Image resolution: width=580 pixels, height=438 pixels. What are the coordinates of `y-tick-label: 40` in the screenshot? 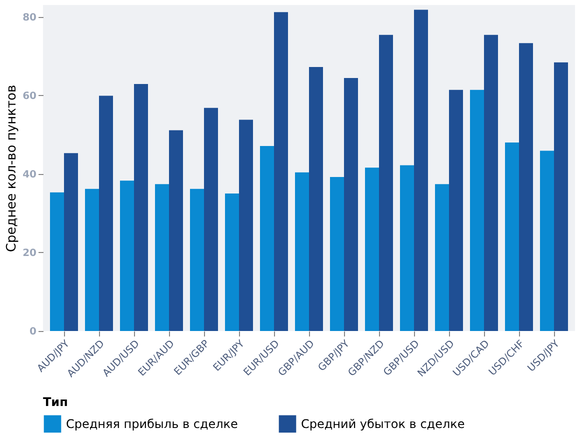 It's located at (29, 174).